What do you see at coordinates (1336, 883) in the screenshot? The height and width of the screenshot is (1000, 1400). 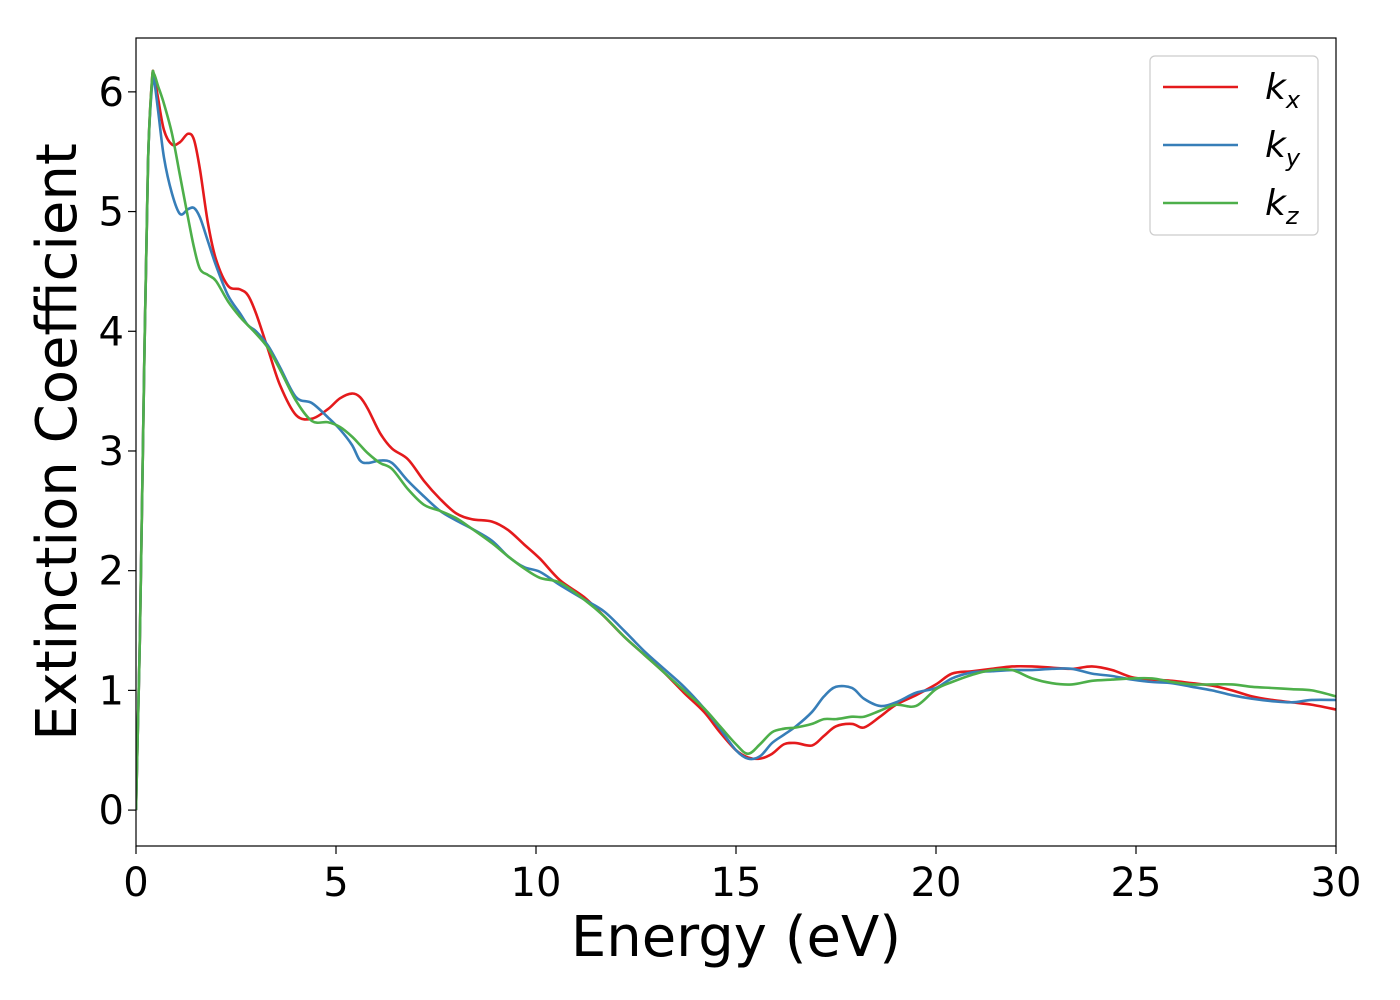 I see `x-tick-label: 30` at bounding box center [1336, 883].